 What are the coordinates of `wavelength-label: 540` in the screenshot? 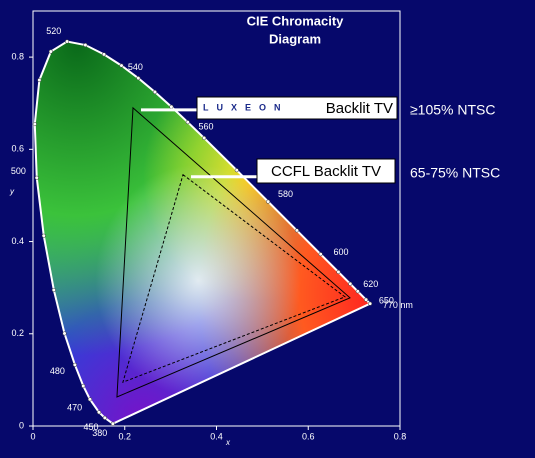 It's located at (135, 67).